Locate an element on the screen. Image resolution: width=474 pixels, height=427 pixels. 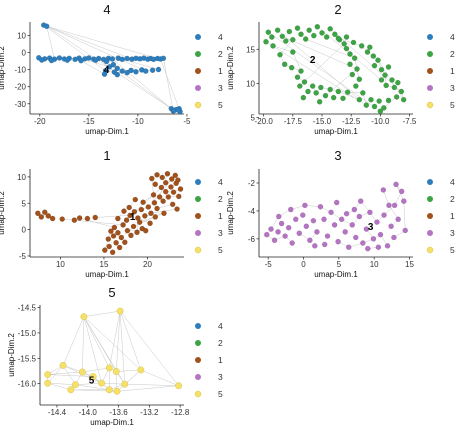
cluster-label: 1 is located at coordinates (133, 217).